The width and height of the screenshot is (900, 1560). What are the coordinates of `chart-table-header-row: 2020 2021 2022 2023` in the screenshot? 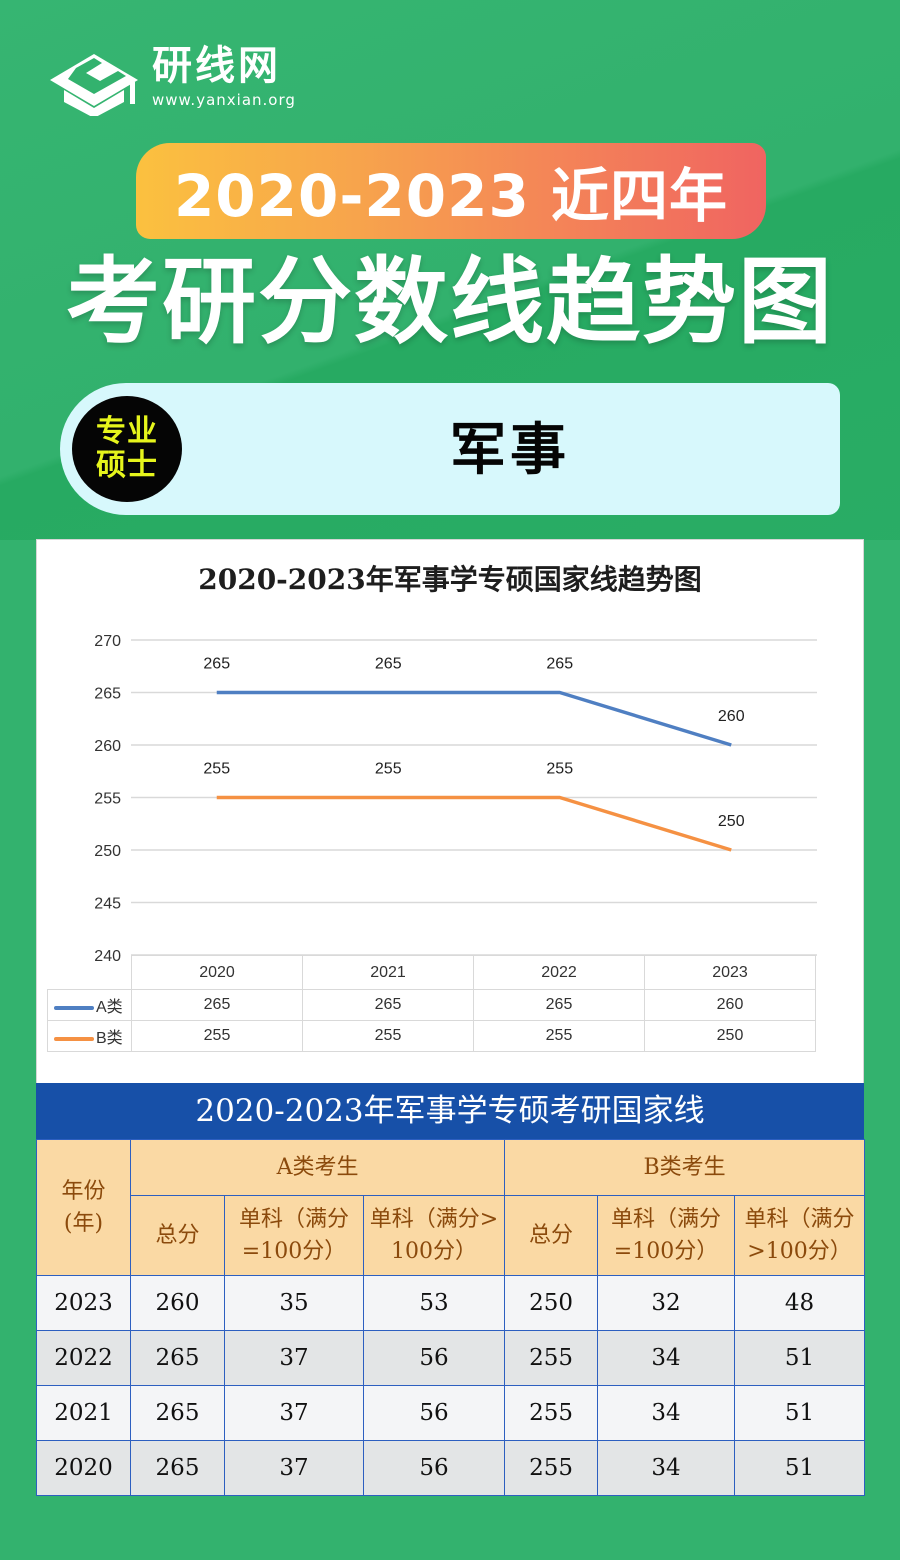 It's located at (431, 972).